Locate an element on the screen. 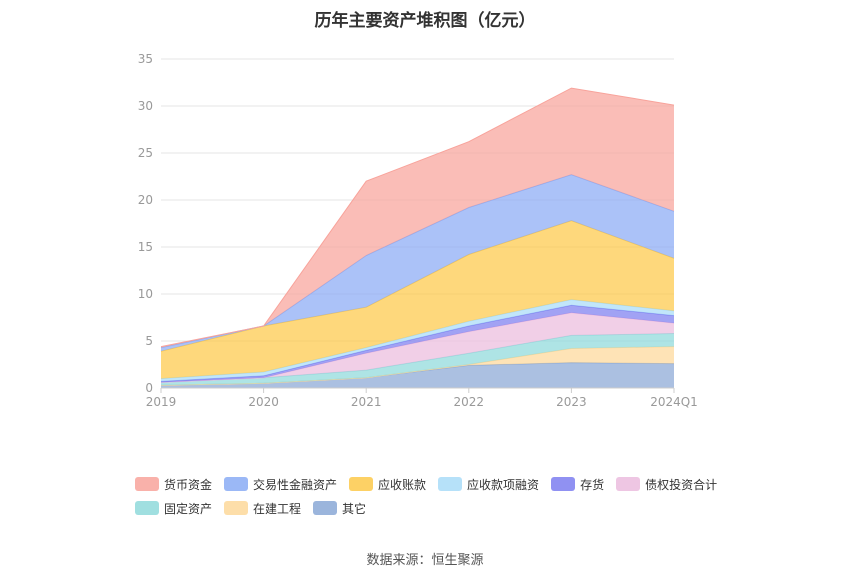  area-series-固定资产 is located at coordinates (417, 359).